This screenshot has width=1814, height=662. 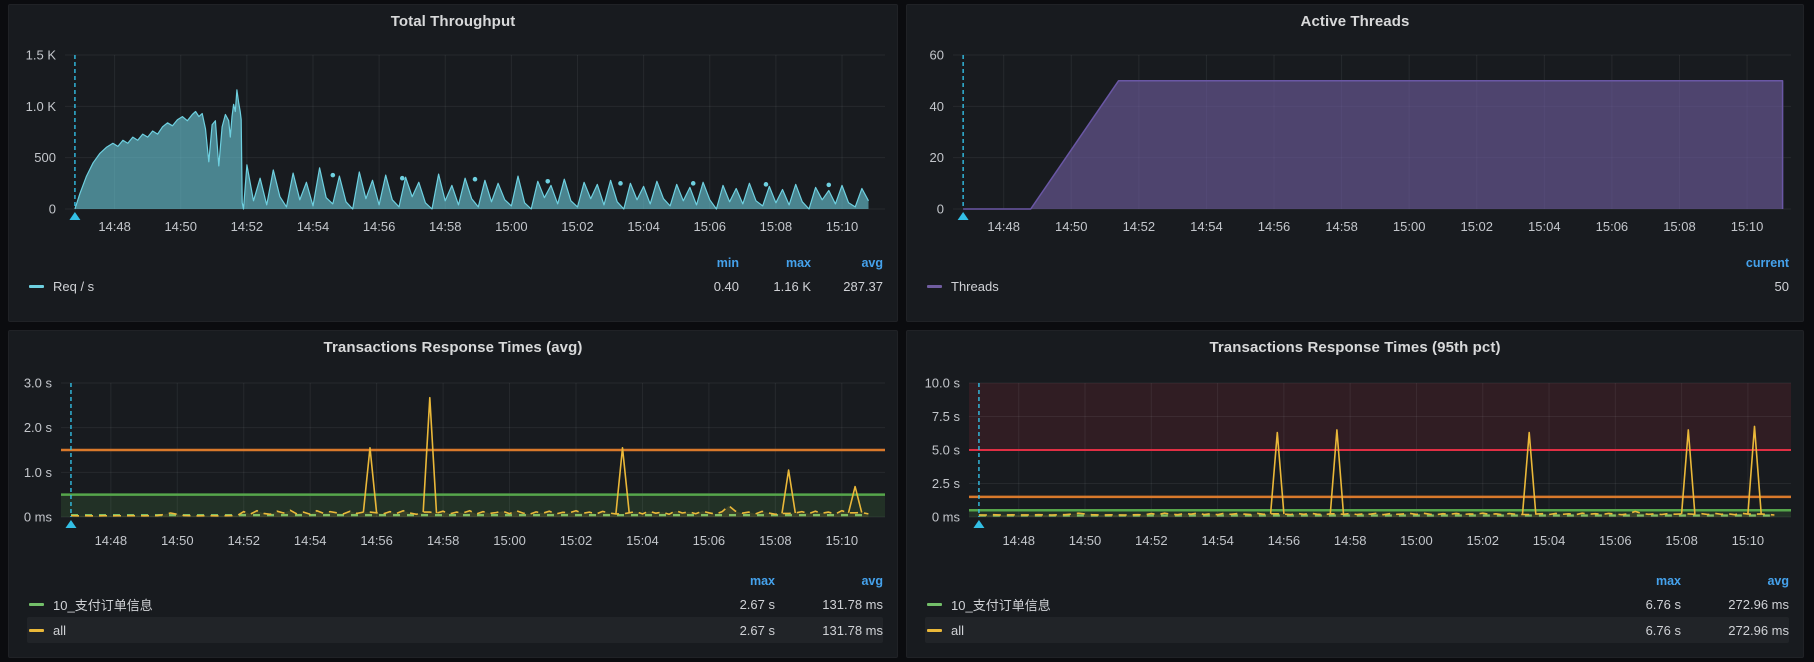 I want to click on panel-header: Active Threads, so click(x=1355, y=18).